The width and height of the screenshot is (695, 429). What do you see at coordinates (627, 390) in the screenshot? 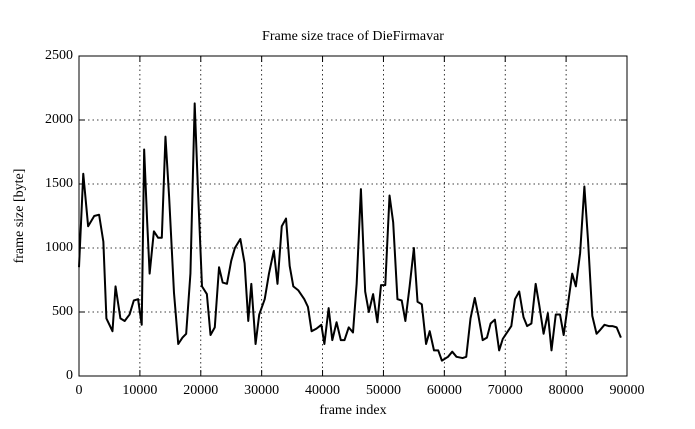
I see `x-tick-label: 90000` at bounding box center [627, 390].